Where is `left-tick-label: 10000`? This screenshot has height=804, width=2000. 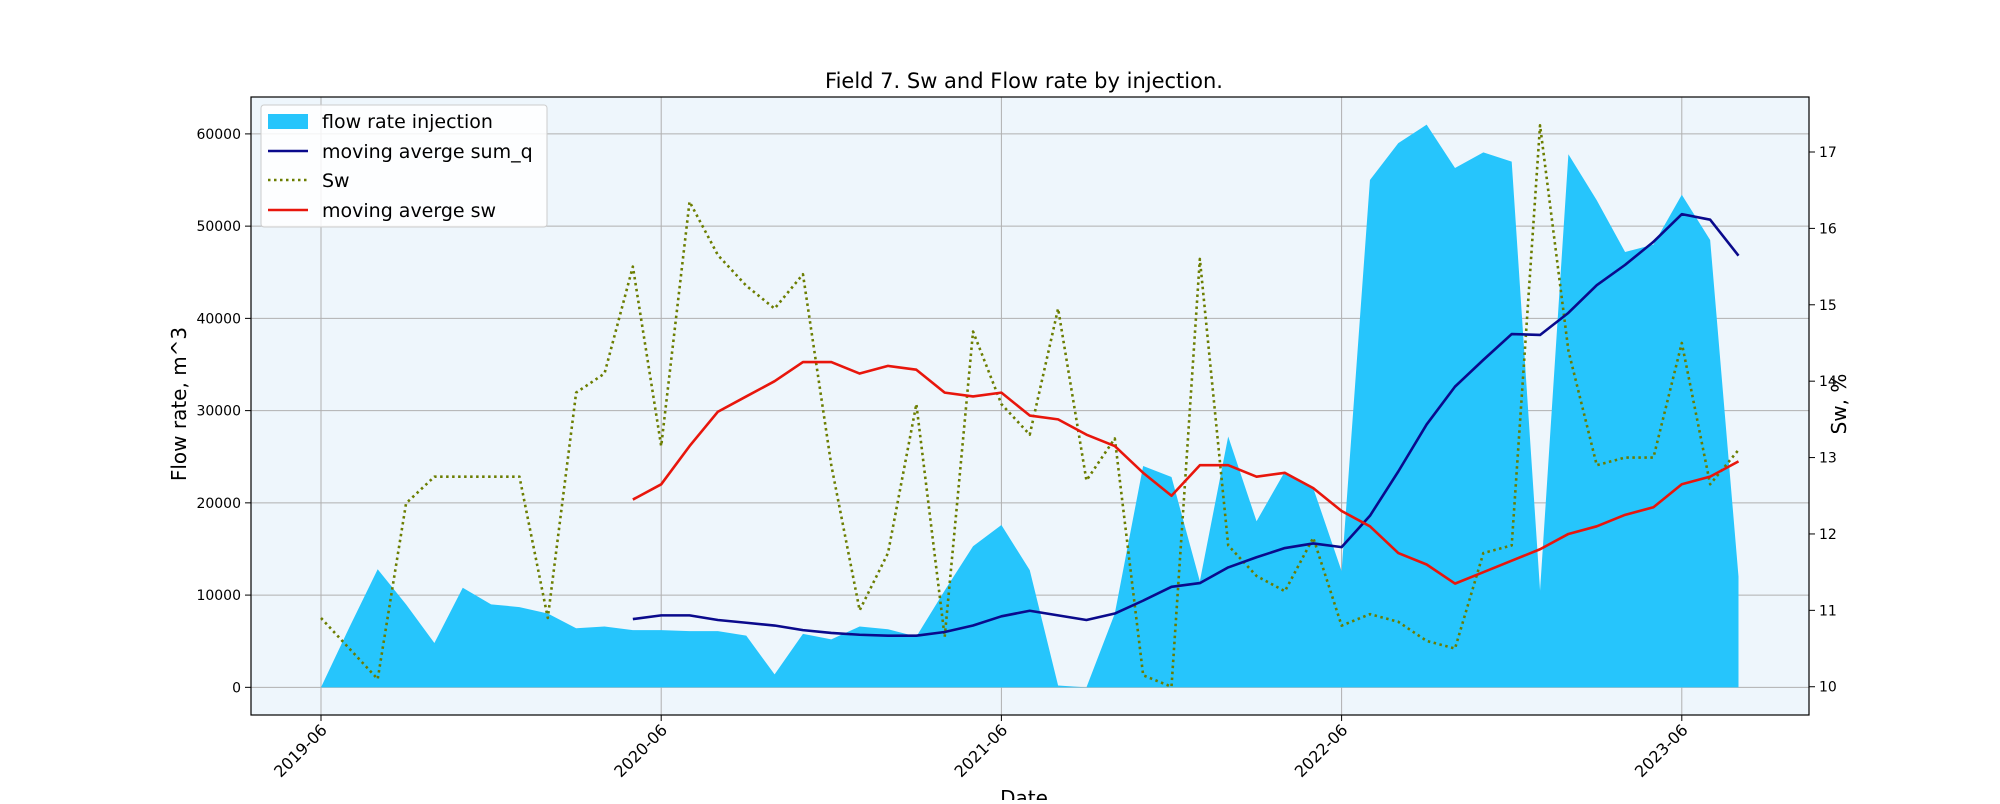
left-tick-label: 10000 is located at coordinates (218, 596).